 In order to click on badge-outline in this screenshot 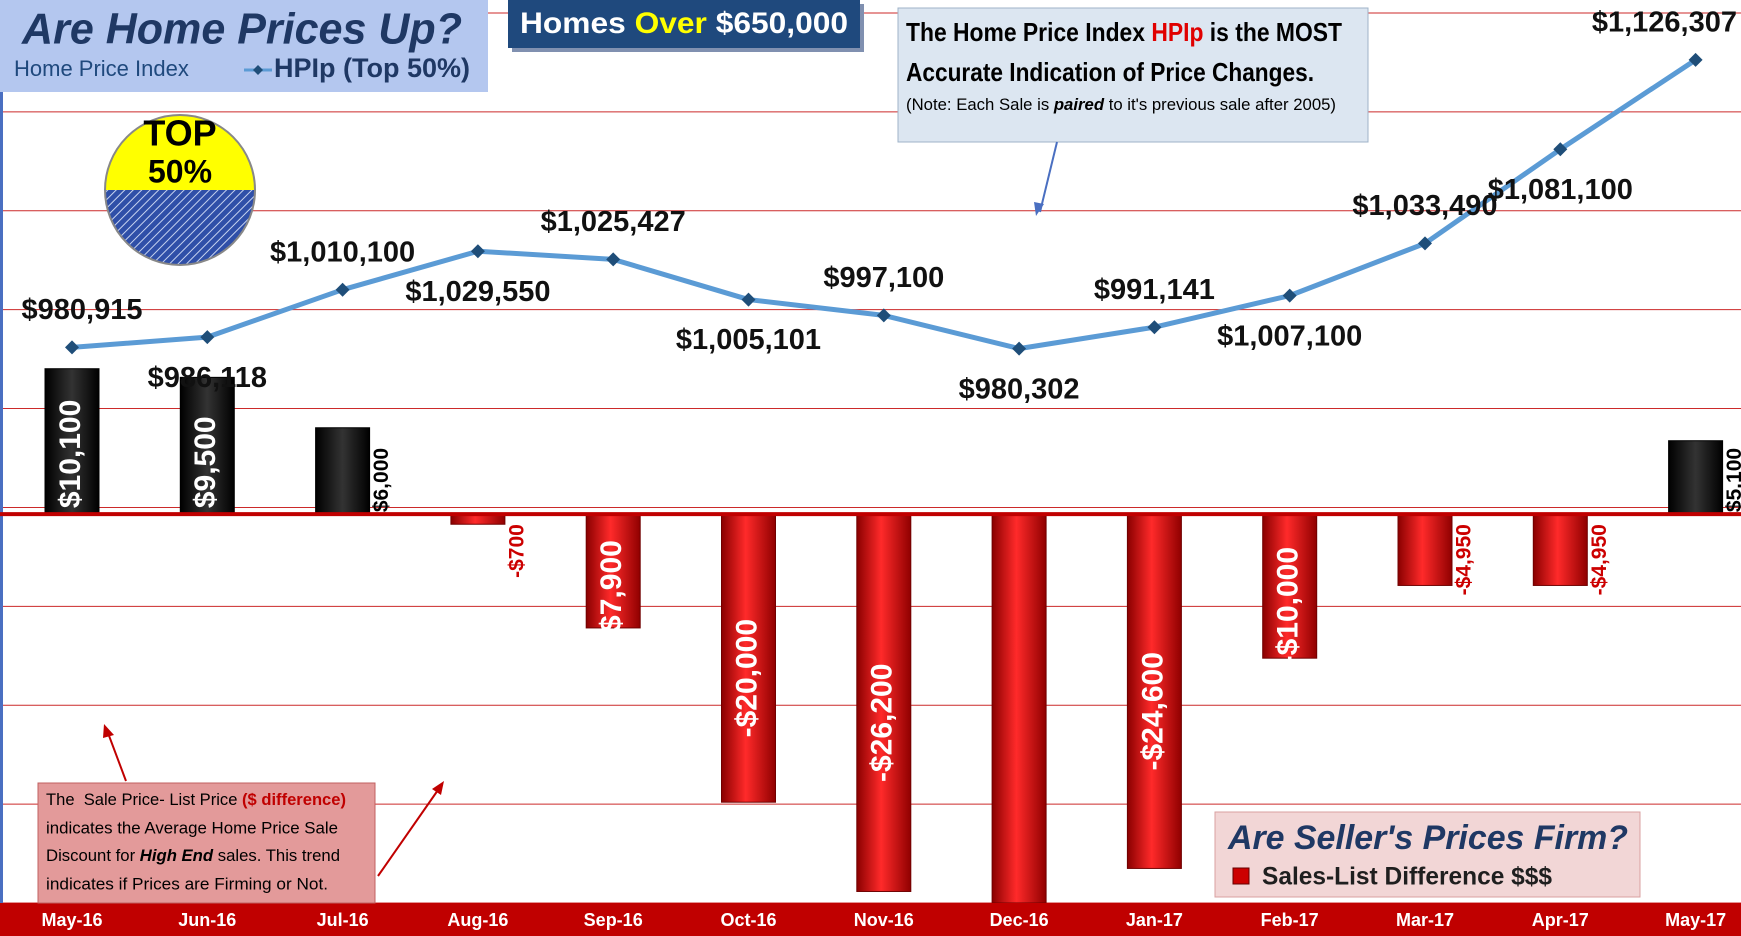, I will do `click(180, 190)`.